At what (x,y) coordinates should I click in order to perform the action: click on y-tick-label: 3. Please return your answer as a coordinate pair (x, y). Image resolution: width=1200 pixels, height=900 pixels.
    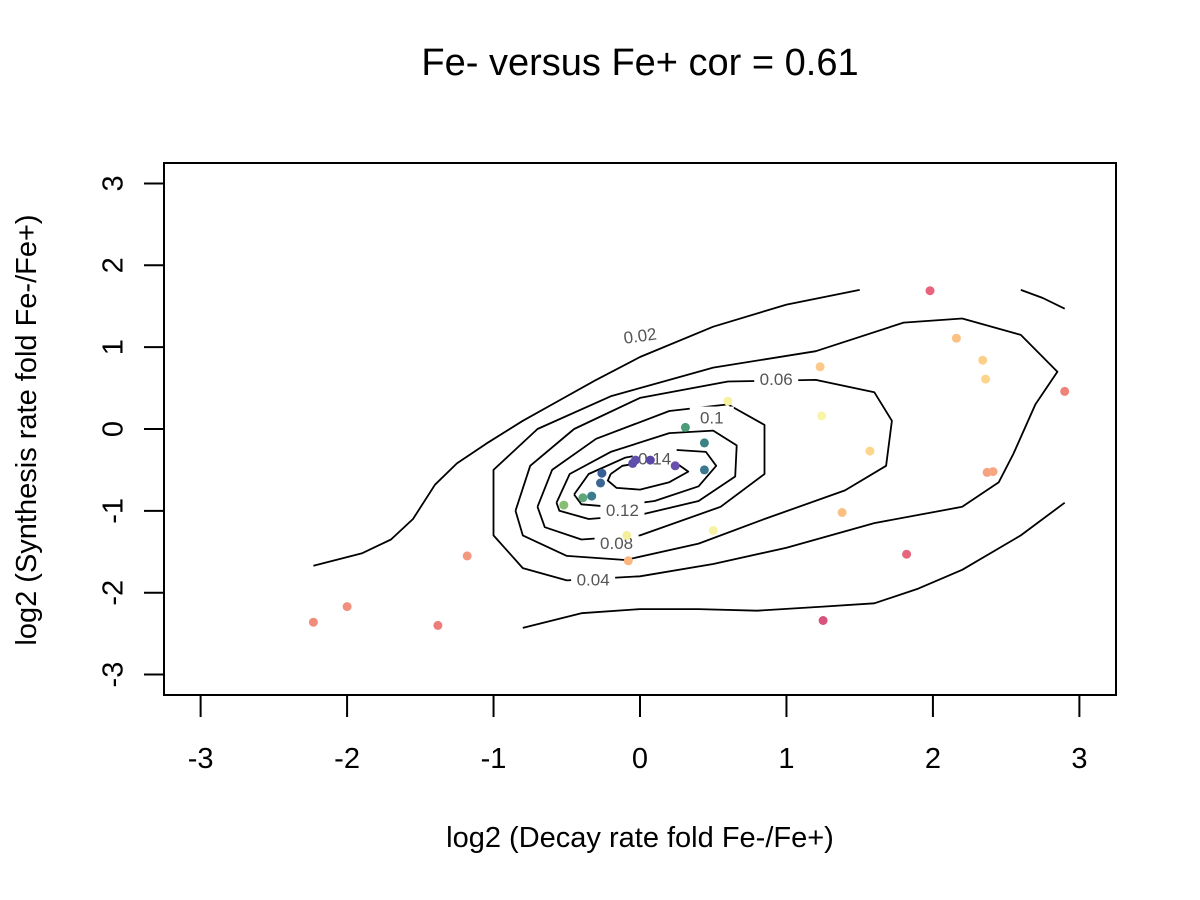
    Looking at the image, I should click on (114, 183).